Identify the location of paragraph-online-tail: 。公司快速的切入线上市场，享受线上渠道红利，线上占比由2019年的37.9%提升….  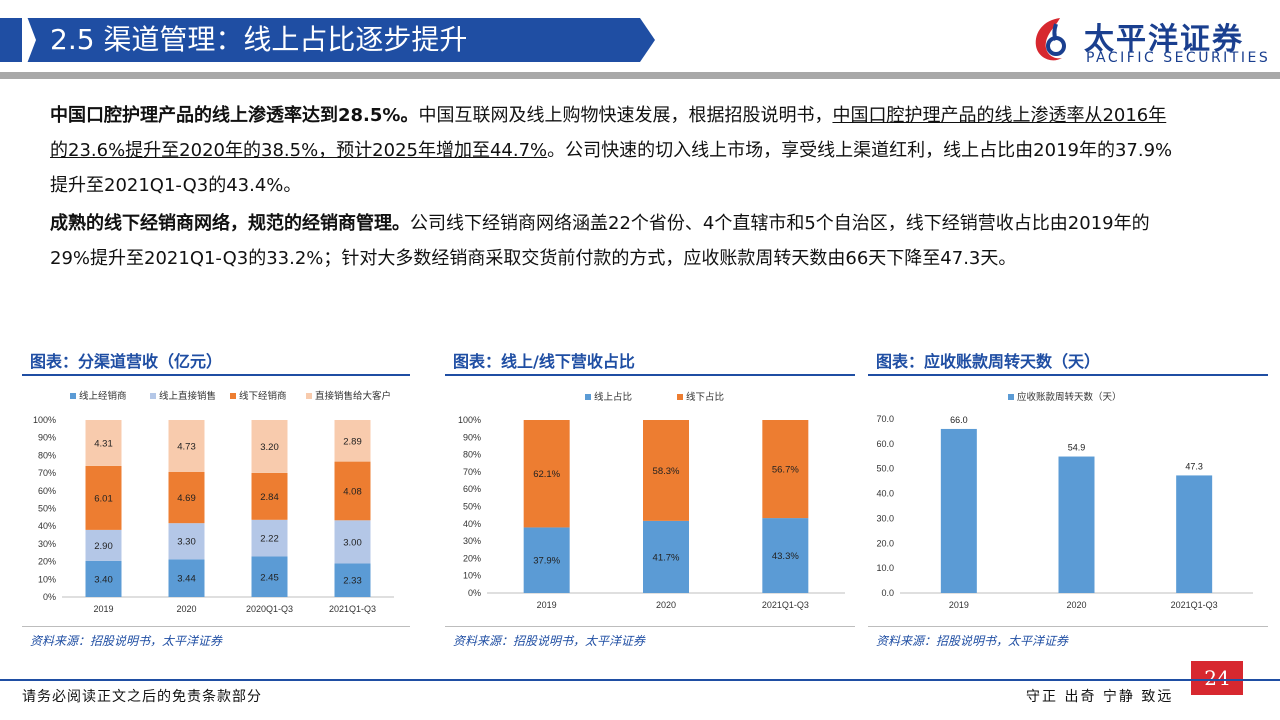
(611, 168).